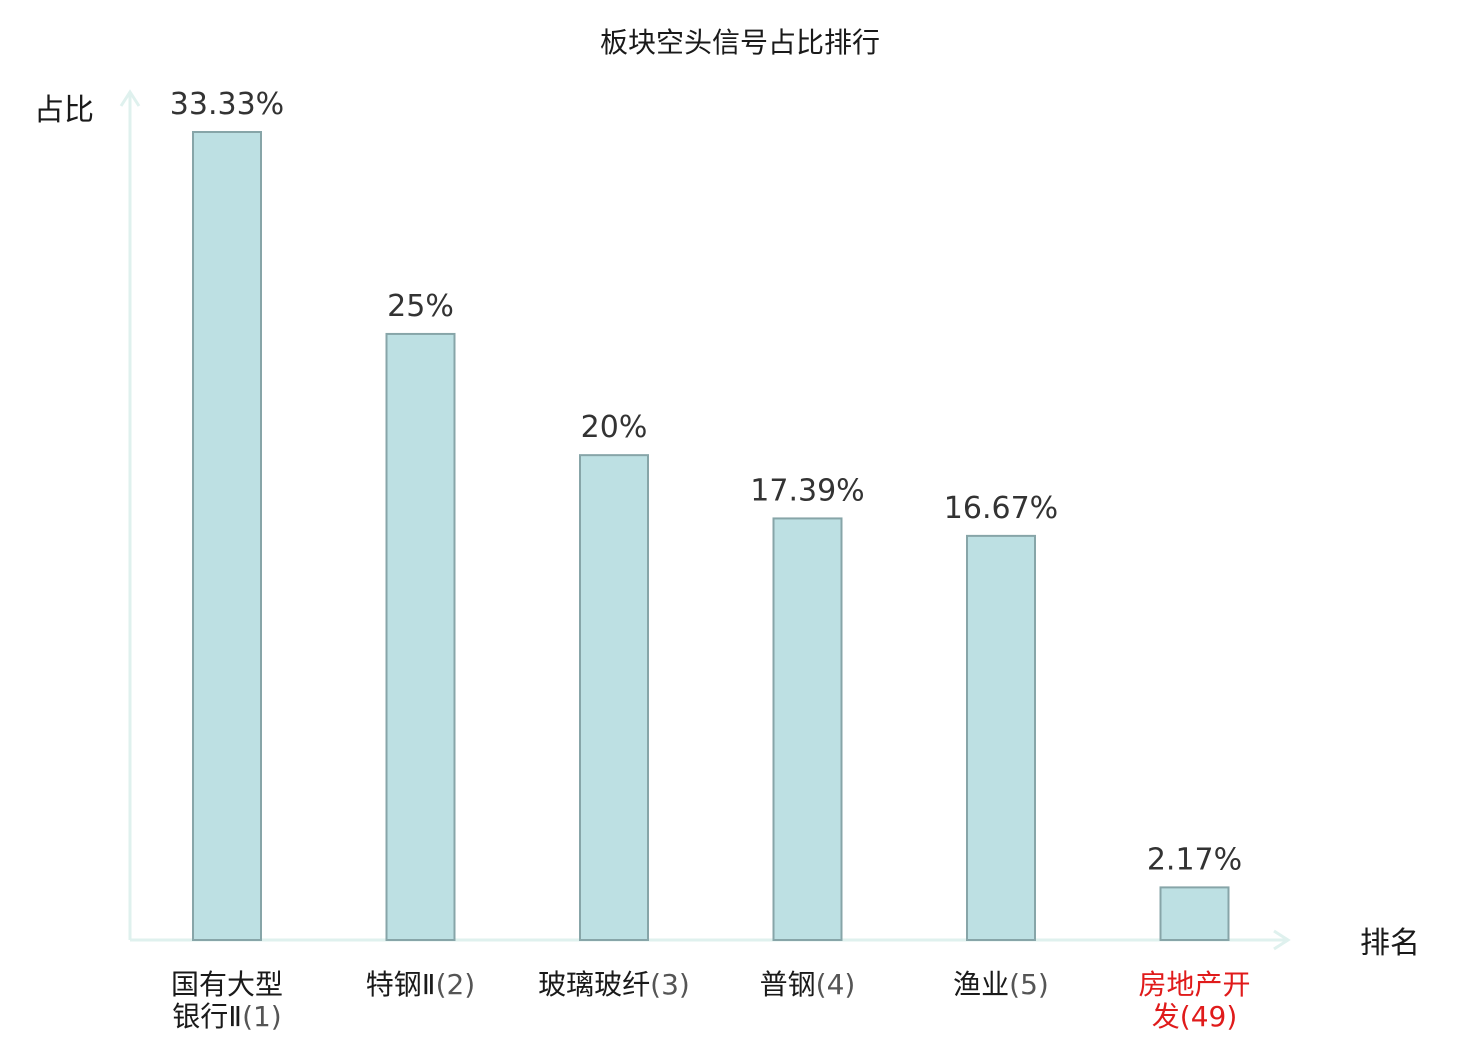 The width and height of the screenshot is (1480, 1044). Describe the element at coordinates (808, 984) in the screenshot. I see `category-tick-label: 普钢(4)` at that location.